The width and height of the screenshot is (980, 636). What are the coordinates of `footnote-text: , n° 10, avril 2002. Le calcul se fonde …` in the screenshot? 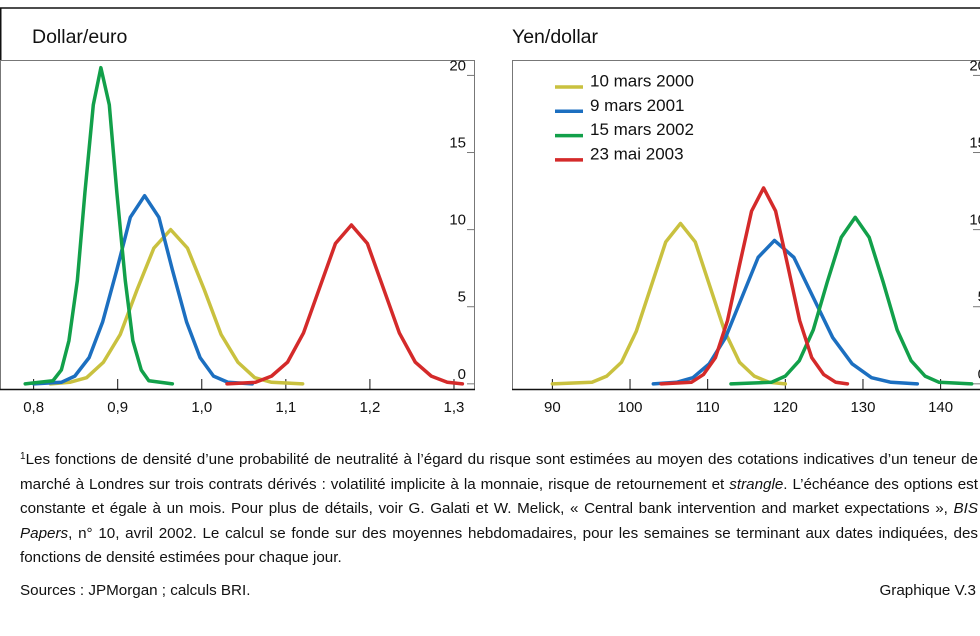 It's located at (499, 545).